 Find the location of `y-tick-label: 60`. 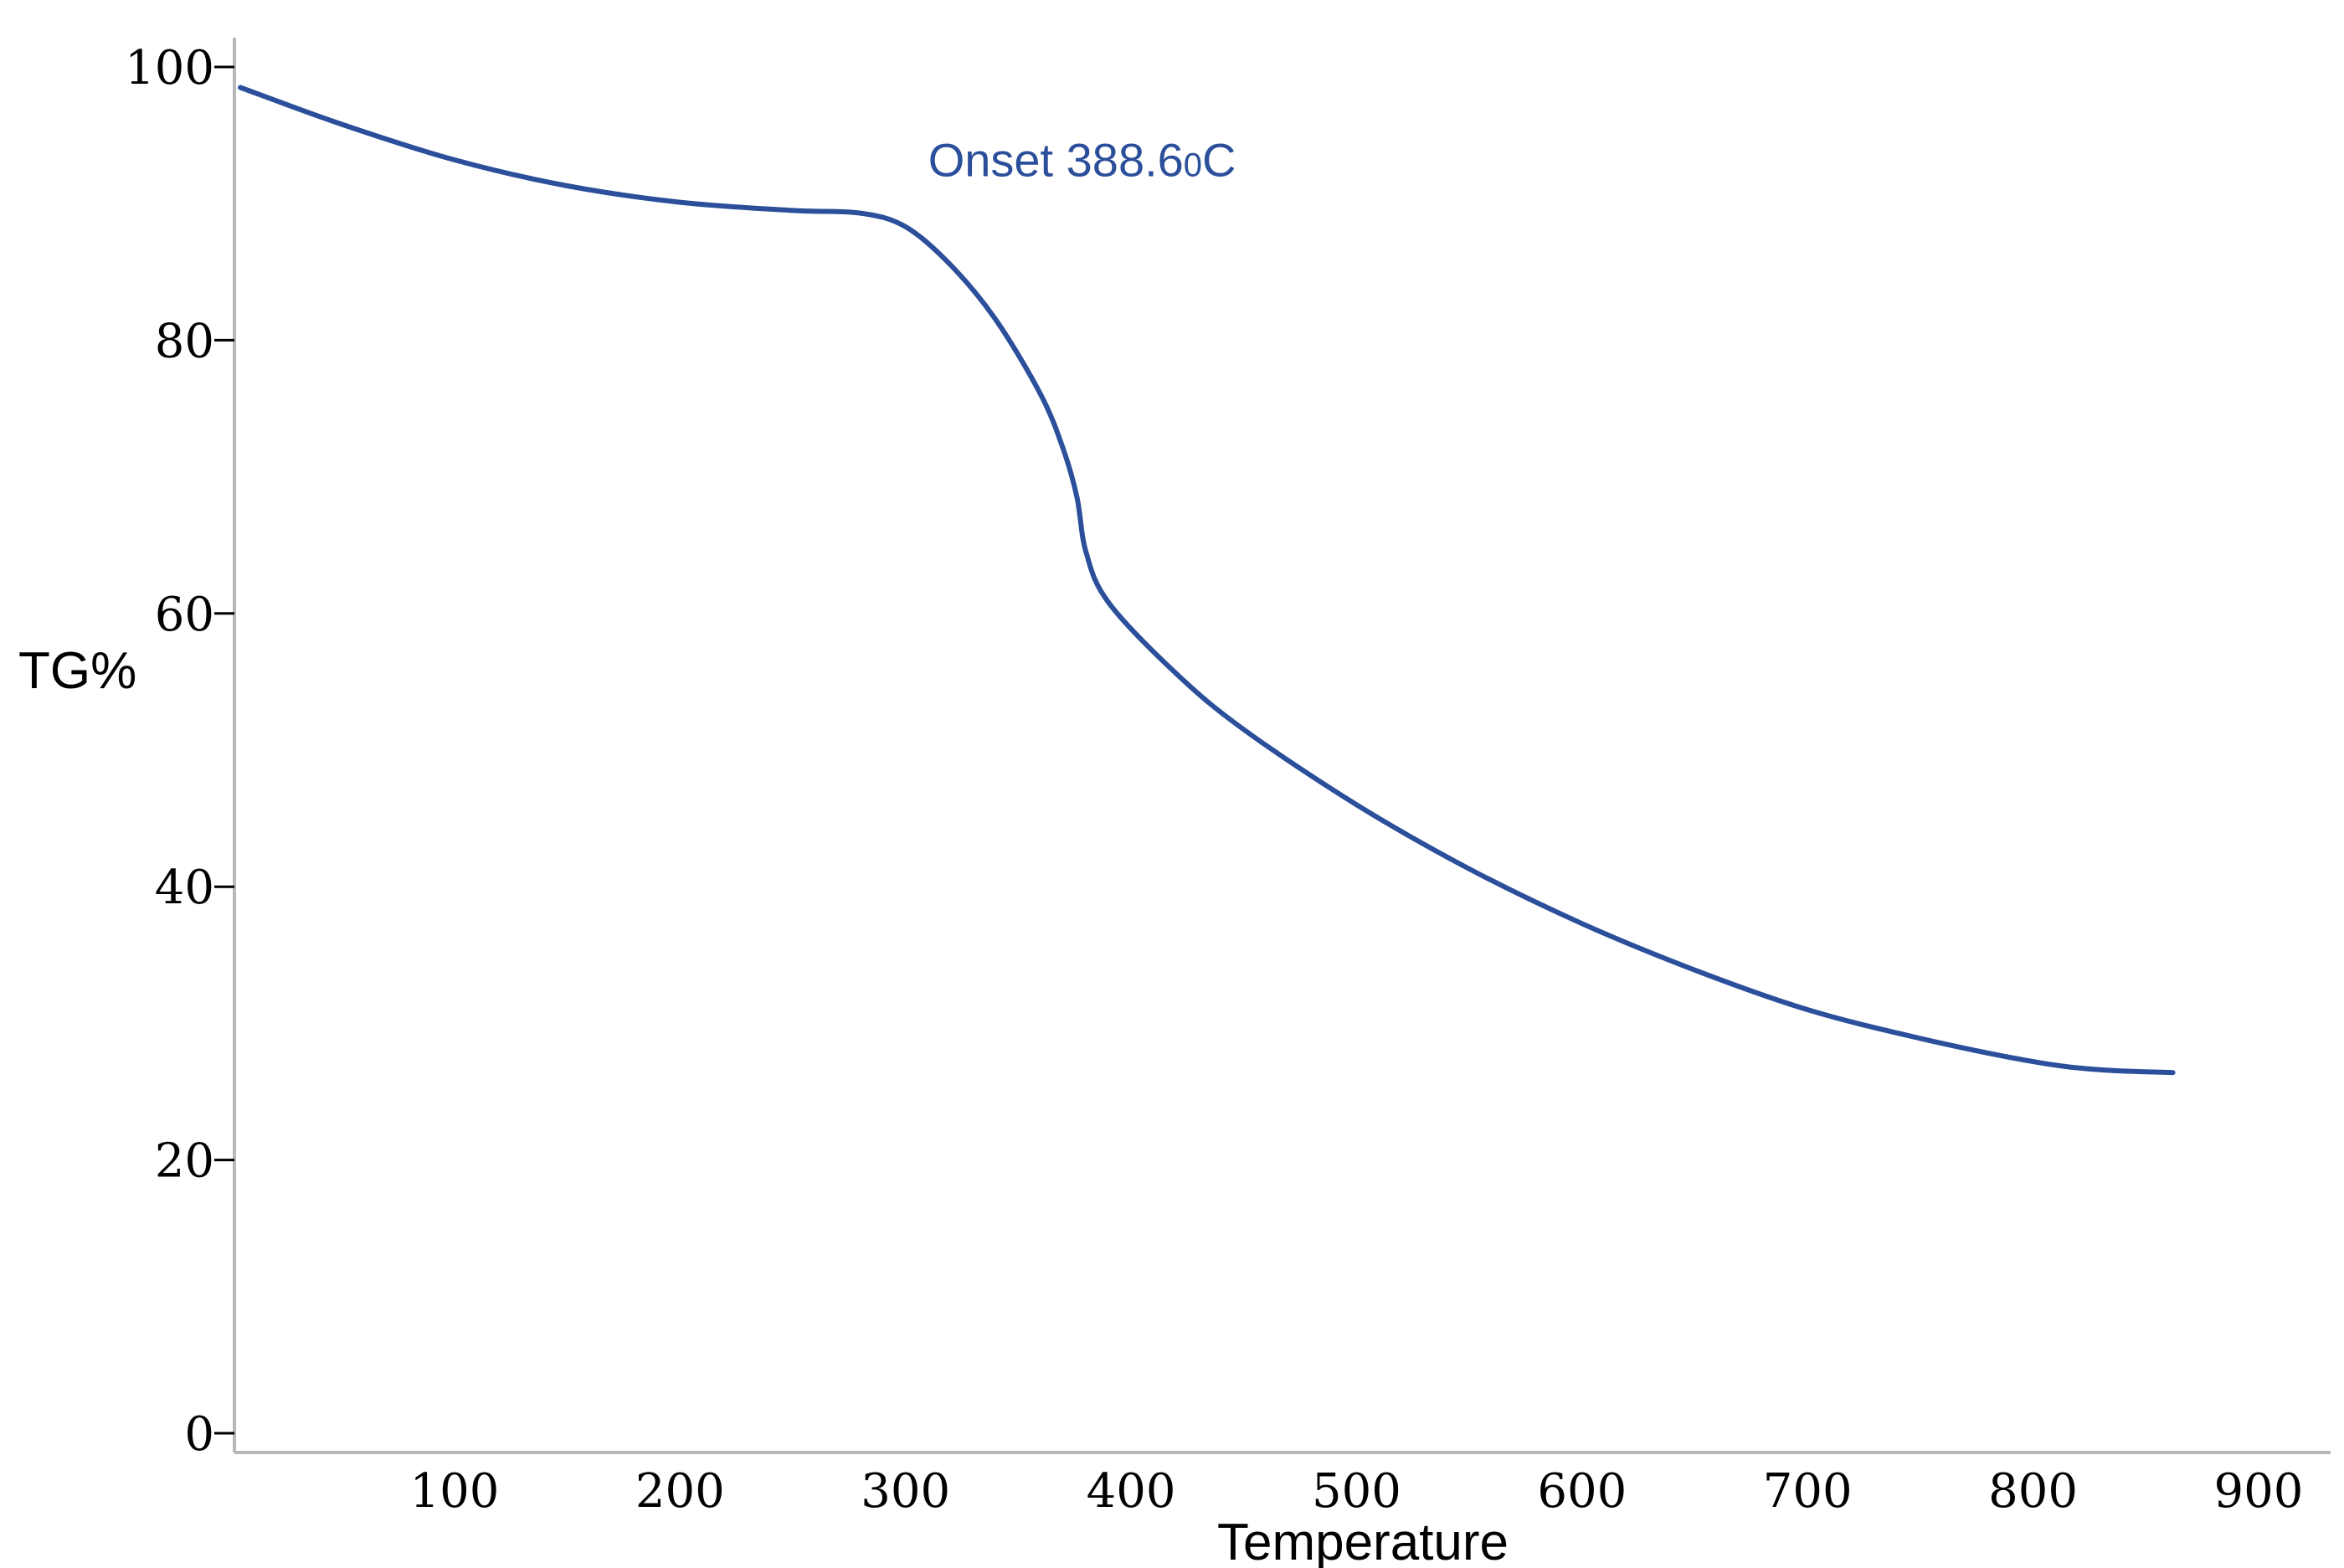

y-tick-label: 60 is located at coordinates (185, 615).